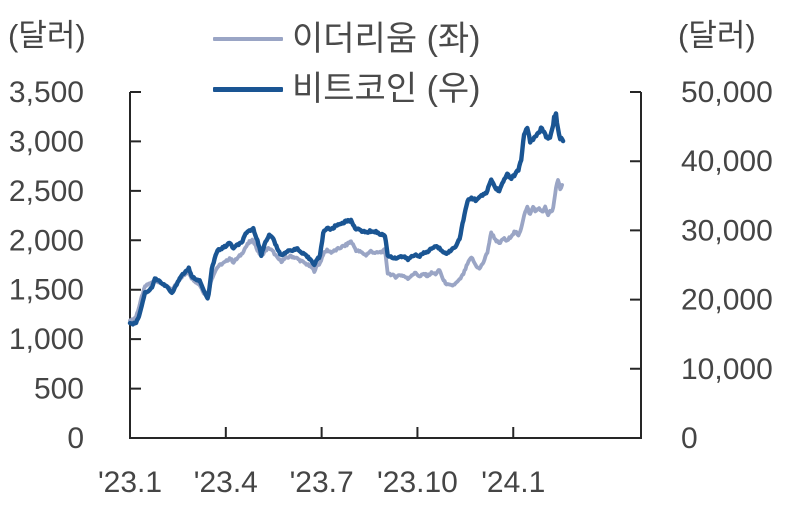 The image size is (800, 511). I want to click on x-axis-tick-label: '23.10, so click(417, 482).